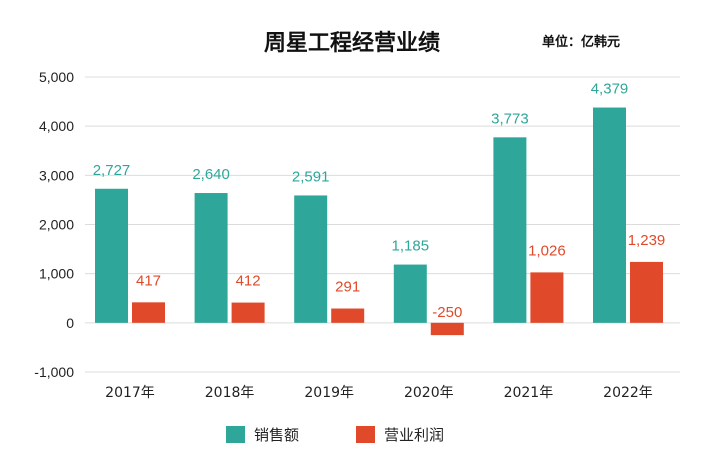 This screenshot has width=705, height=470. I want to click on x-axis: 2017年 2018年 2019年 2020年 2021年 2022年, so click(379, 393).